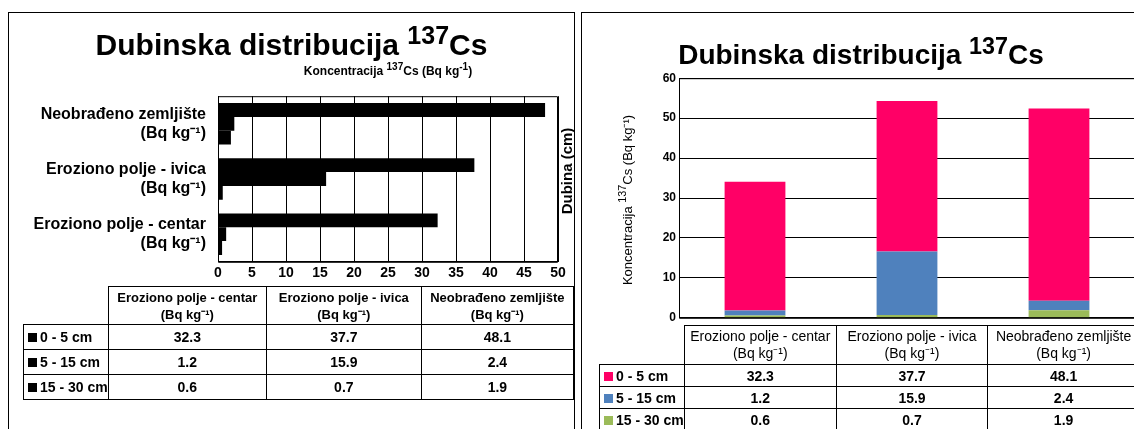 Image resolution: width=1134 pixels, height=429 pixels. What do you see at coordinates (252, 272) in the screenshot?
I see `x-tick-label: 5` at bounding box center [252, 272].